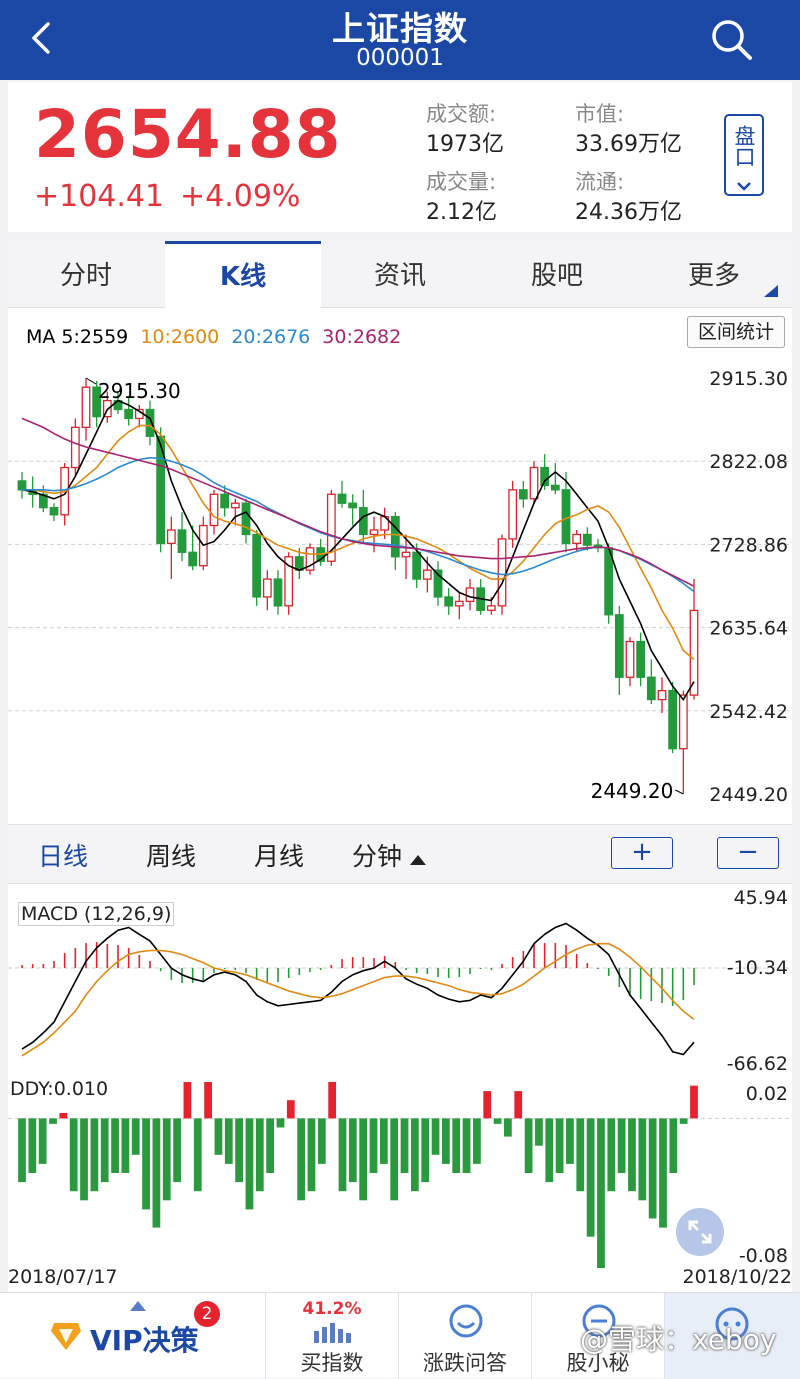 This screenshot has height=1379, width=800. I want to click on buy-index-label: 买指数, so click(332, 1363).